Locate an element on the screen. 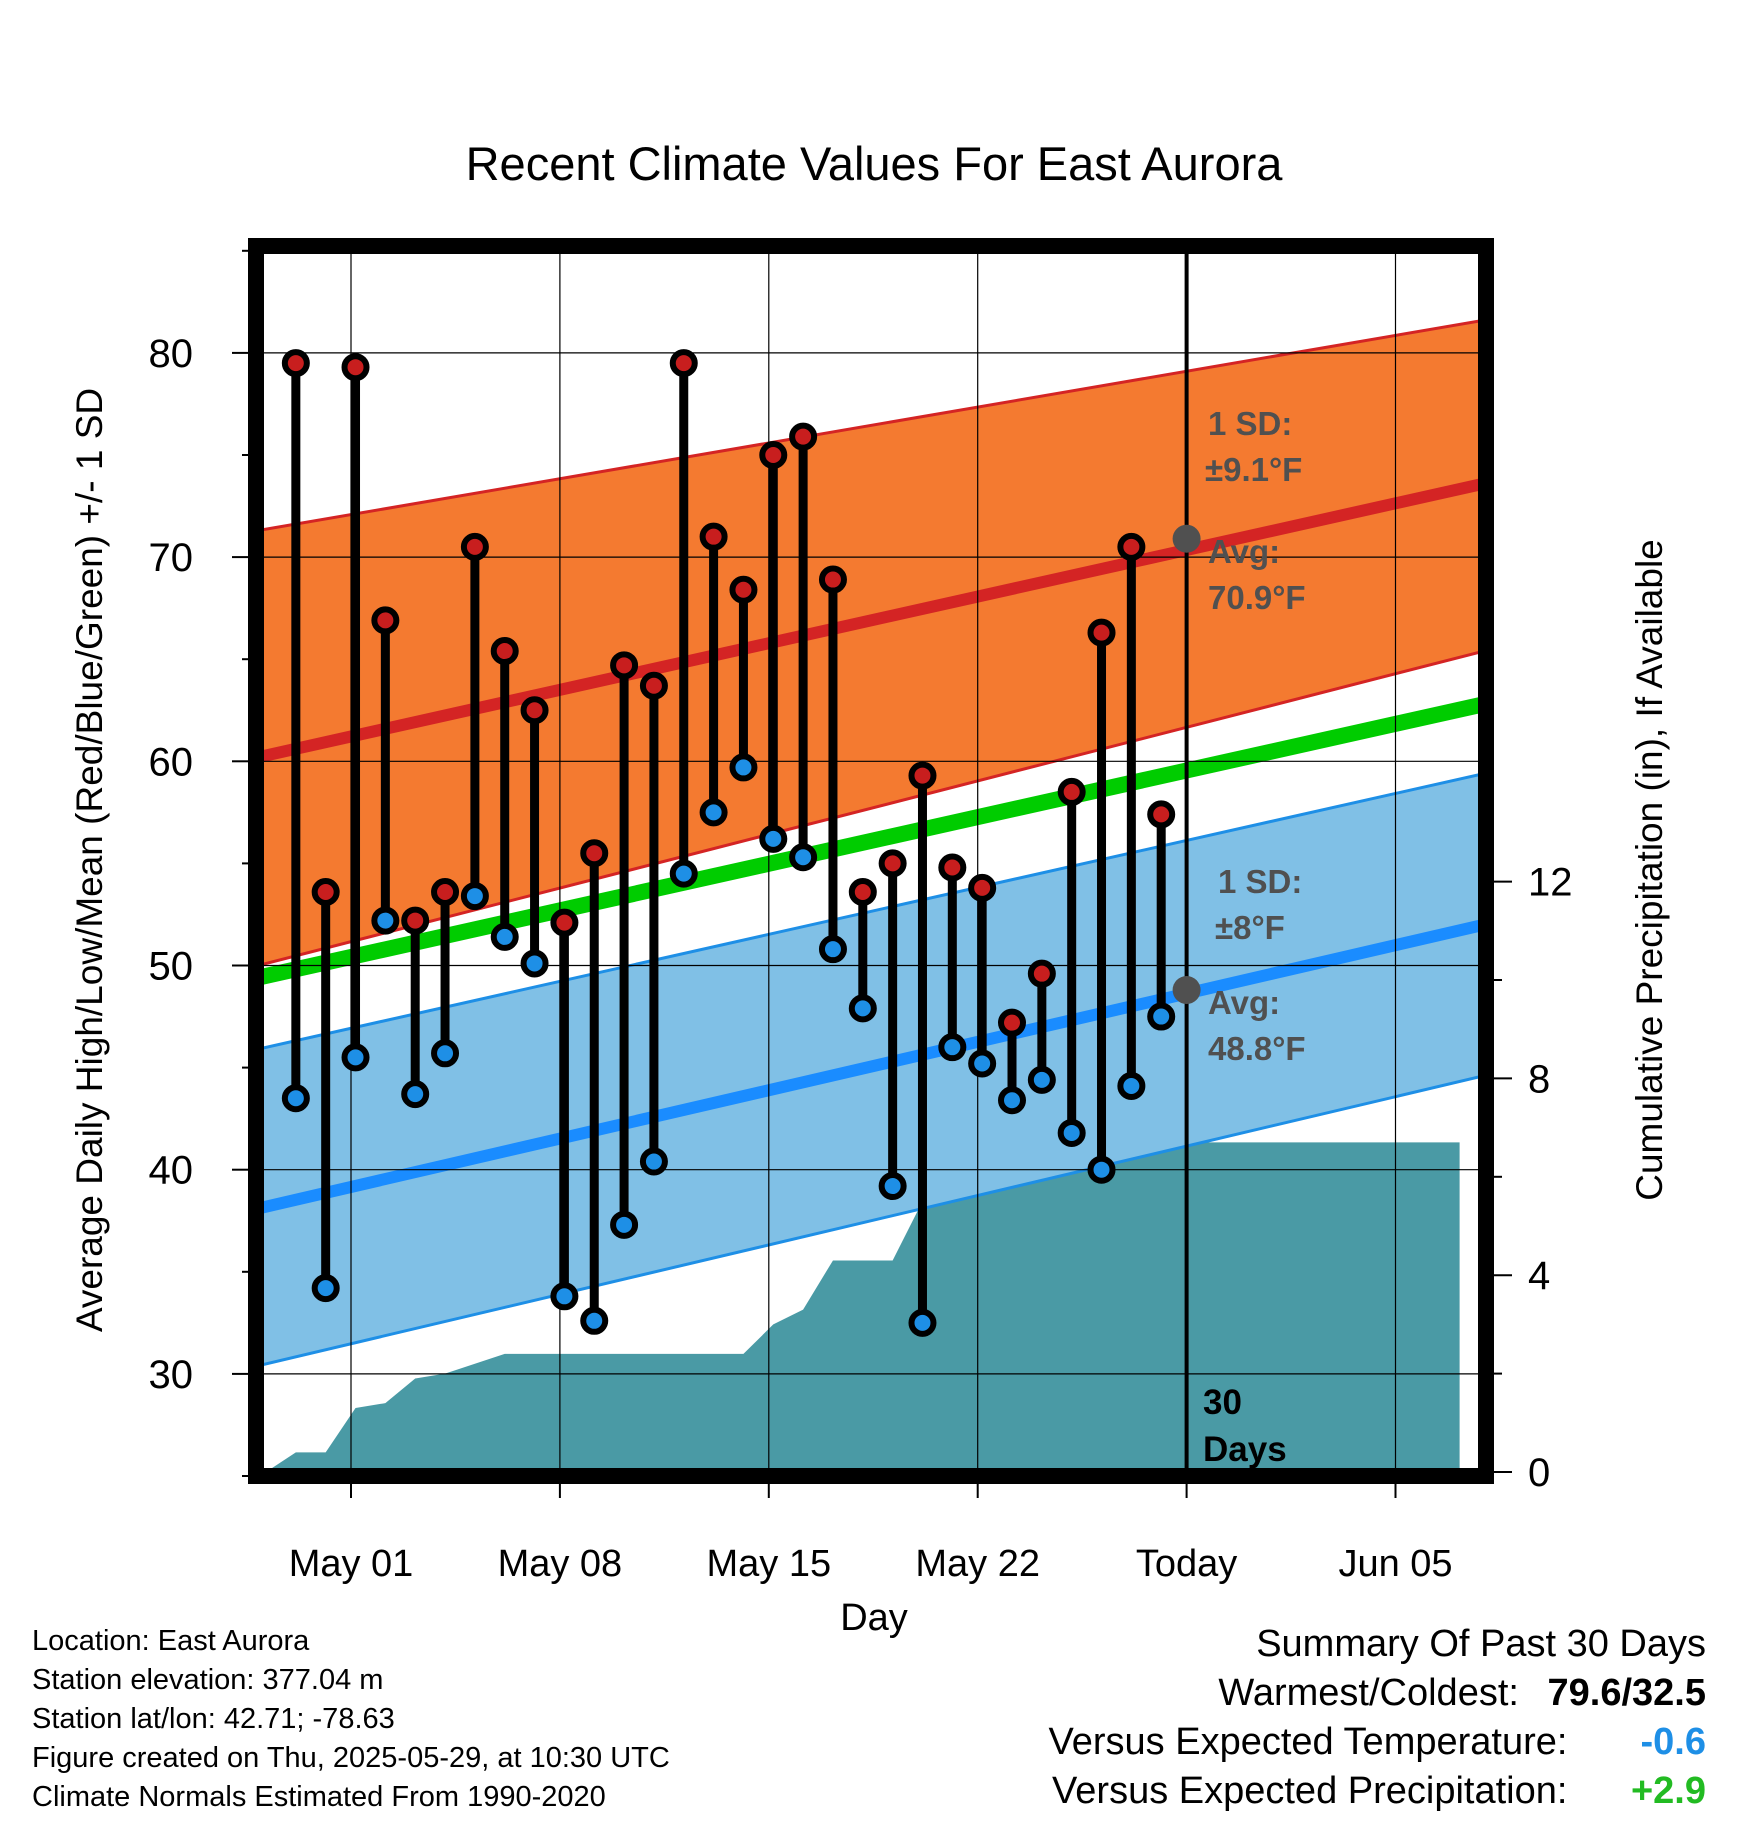 The image size is (1748, 1828). y-right-tick-label: 4 is located at coordinates (1539, 1276).